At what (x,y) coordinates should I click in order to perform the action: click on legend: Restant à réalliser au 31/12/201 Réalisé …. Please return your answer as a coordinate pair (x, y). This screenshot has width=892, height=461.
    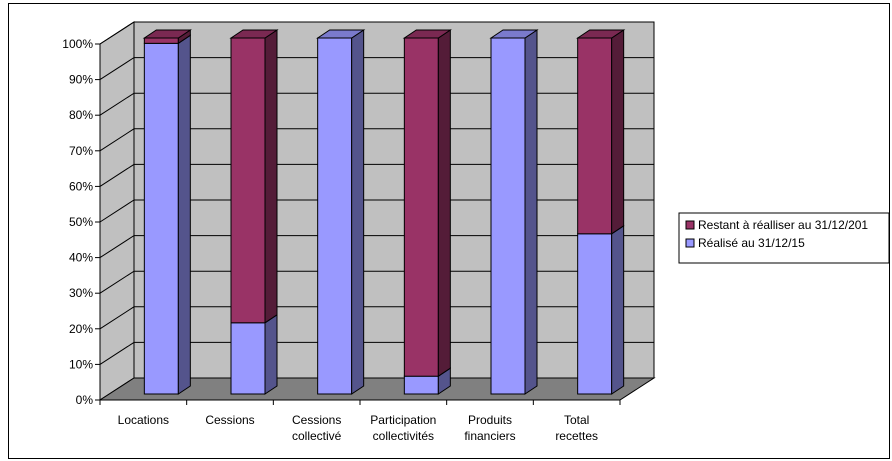
    Looking at the image, I should click on (784, 238).